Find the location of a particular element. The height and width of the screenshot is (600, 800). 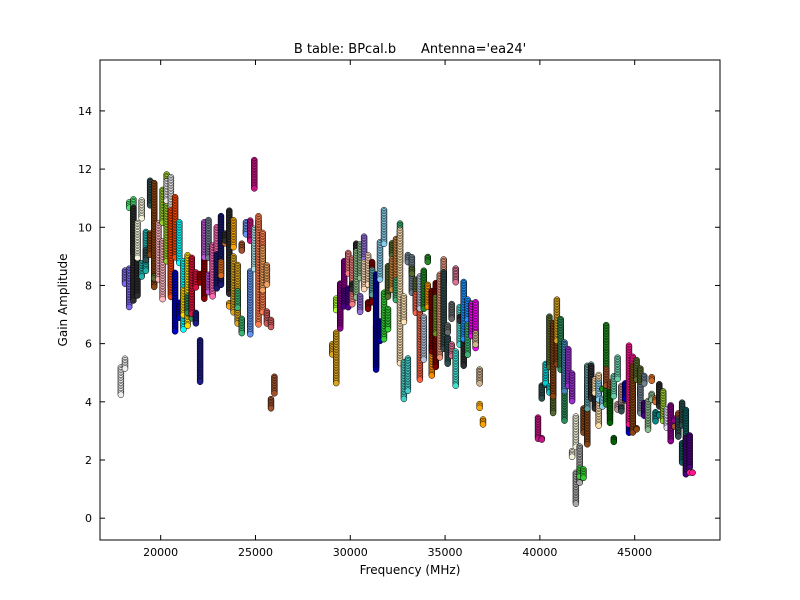

y-tick-label: 4 is located at coordinates (88, 402).